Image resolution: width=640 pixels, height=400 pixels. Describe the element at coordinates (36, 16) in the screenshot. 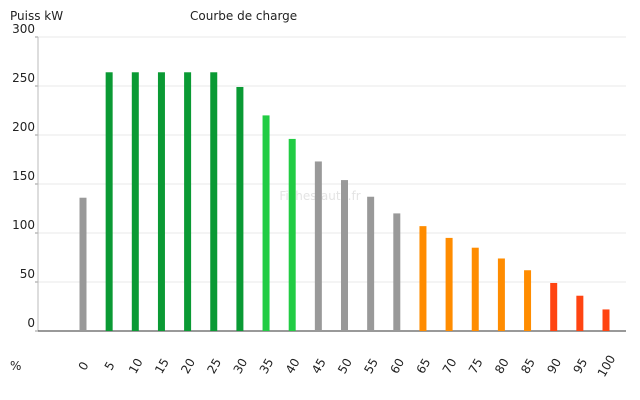

I see `y-axis-label: Puiss kW` at that location.